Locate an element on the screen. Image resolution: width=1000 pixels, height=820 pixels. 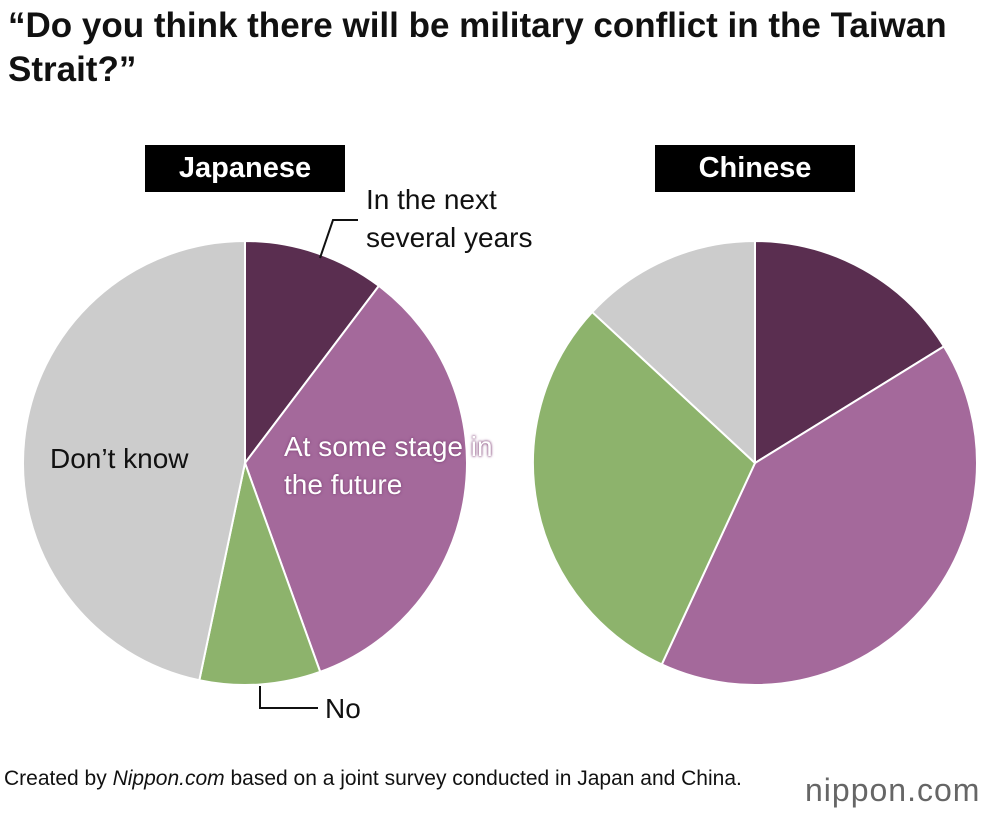
pie-title: Japanese is located at coordinates (245, 168).